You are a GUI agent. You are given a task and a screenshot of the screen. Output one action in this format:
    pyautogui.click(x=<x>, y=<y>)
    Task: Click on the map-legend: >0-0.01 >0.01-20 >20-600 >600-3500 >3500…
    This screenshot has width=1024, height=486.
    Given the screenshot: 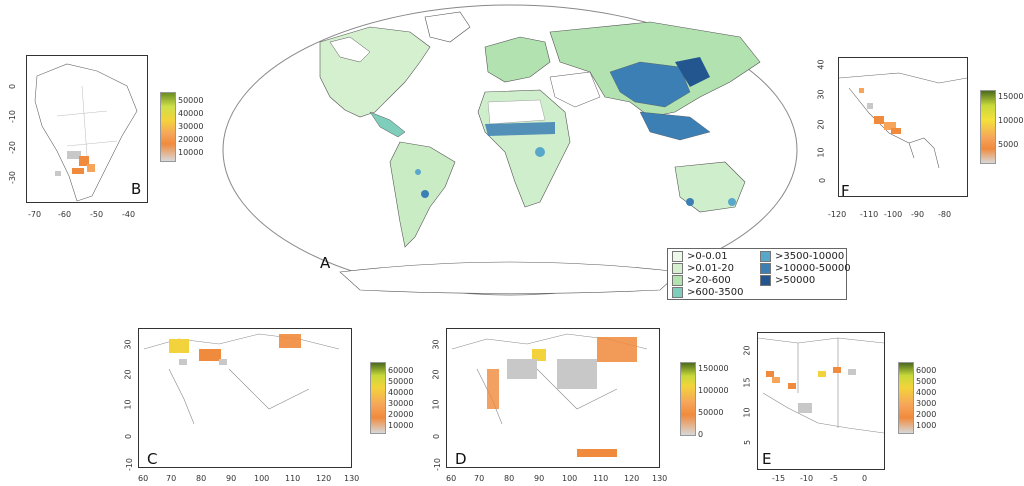 What is the action you would take?
    pyautogui.click(x=759, y=274)
    